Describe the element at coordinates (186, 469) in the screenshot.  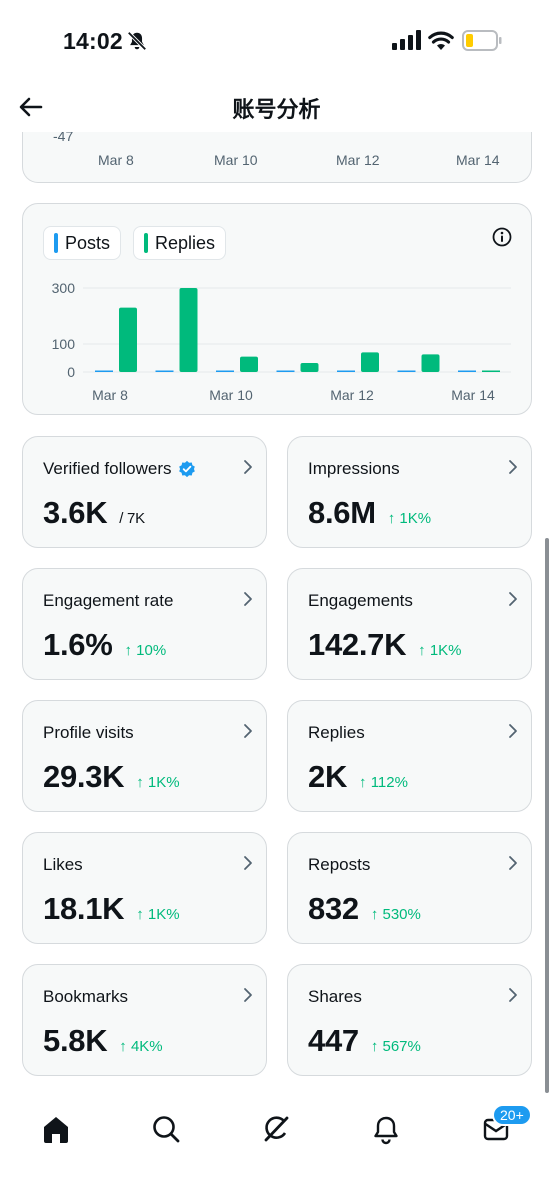
I see `verified-badge-icon` at that location.